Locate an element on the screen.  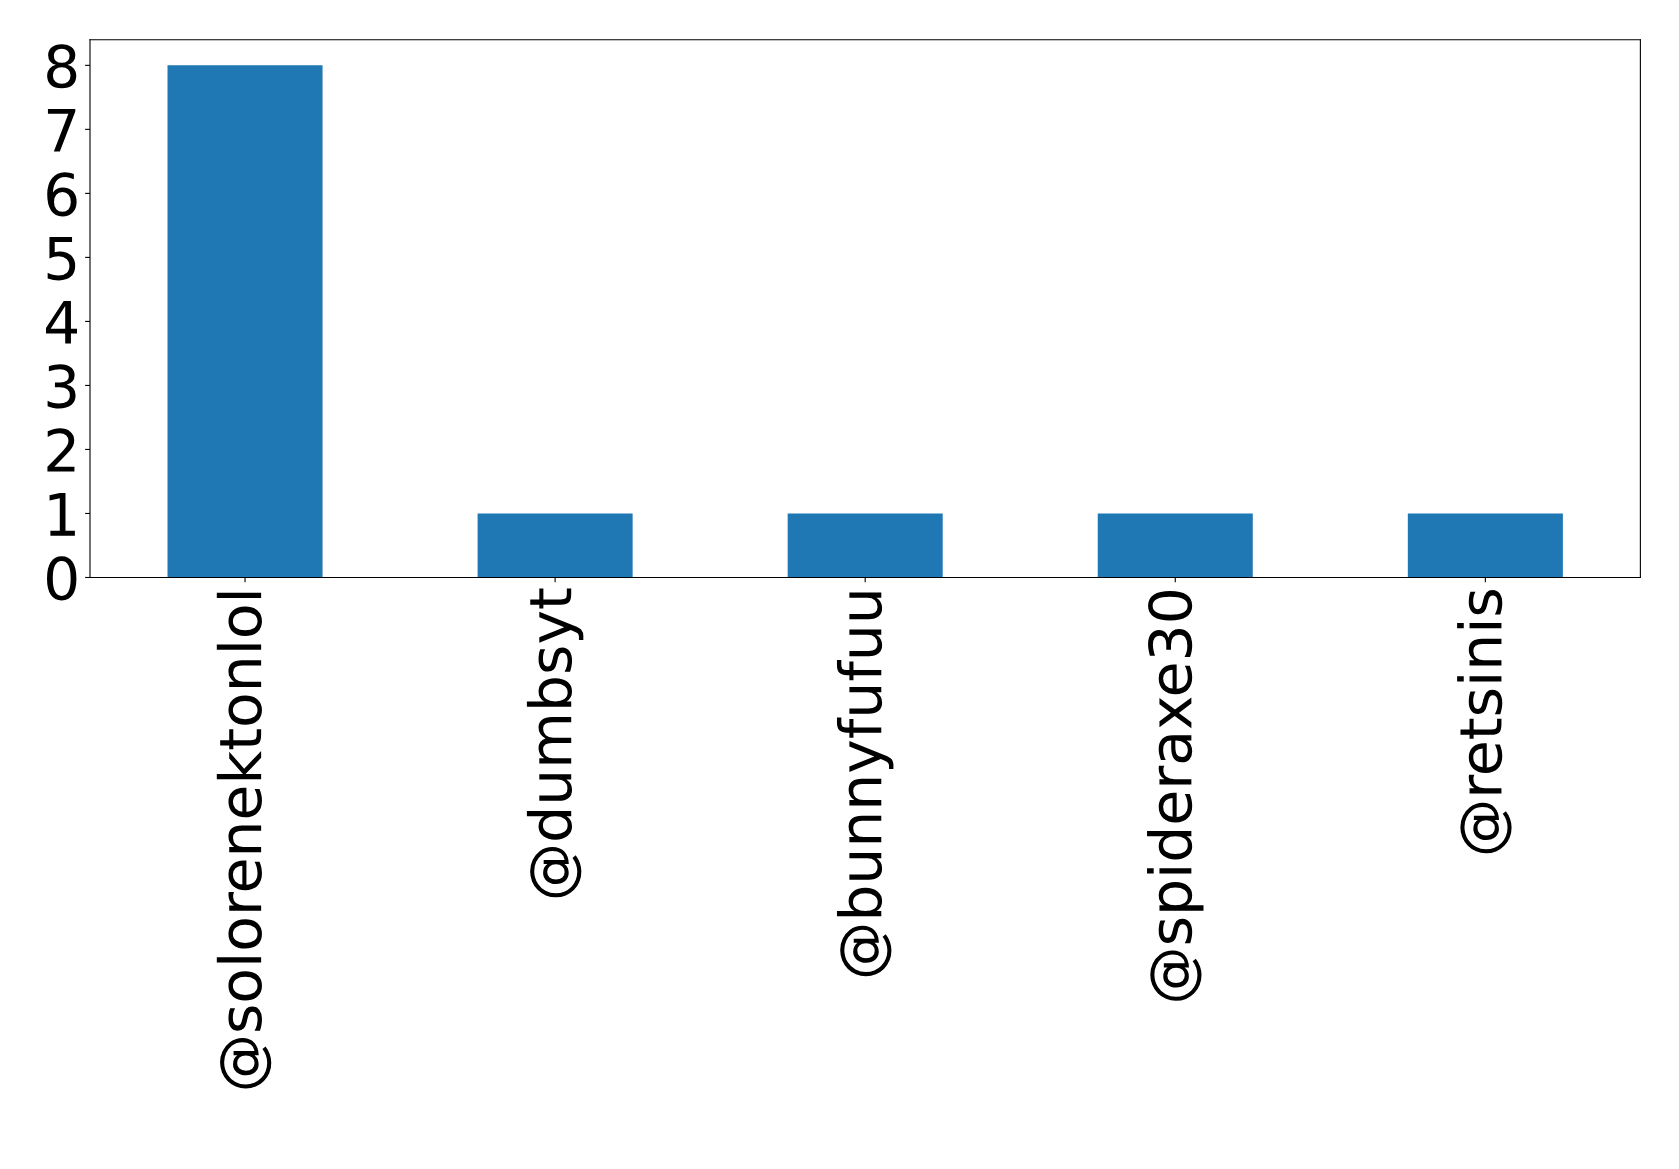
x-tick-label: @dumbsyt is located at coordinates (555, 743).